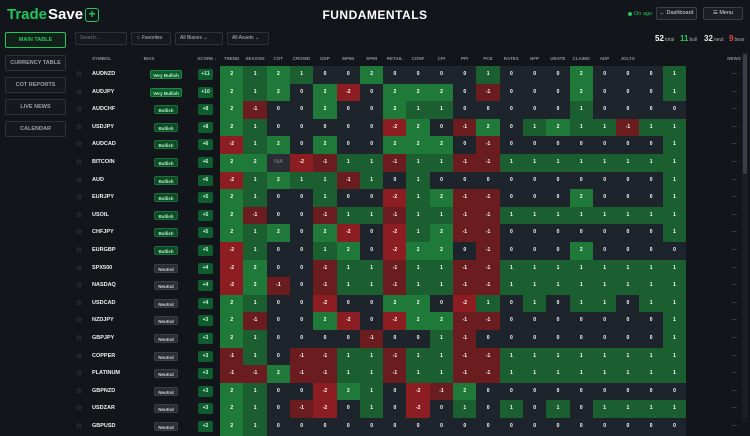  What do you see at coordinates (35, 107) in the screenshot?
I see `sidebar-item-live-news: LIVE NEWS` at bounding box center [35, 107].